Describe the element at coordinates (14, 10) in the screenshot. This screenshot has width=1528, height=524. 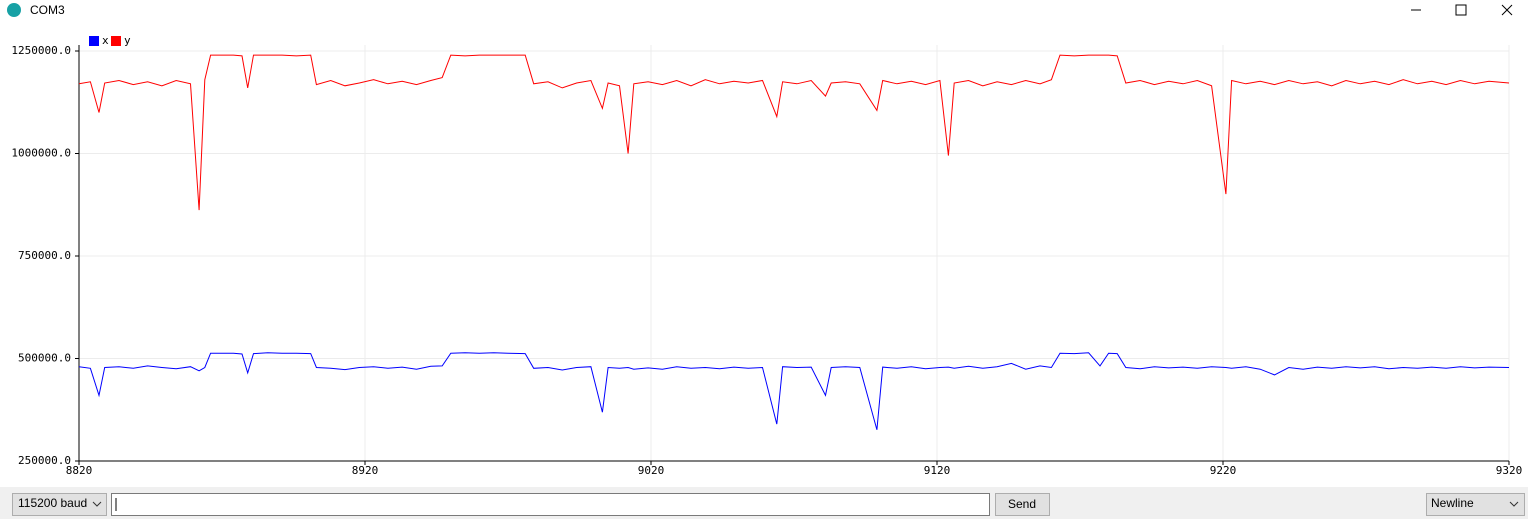
I see `app-icon` at that location.